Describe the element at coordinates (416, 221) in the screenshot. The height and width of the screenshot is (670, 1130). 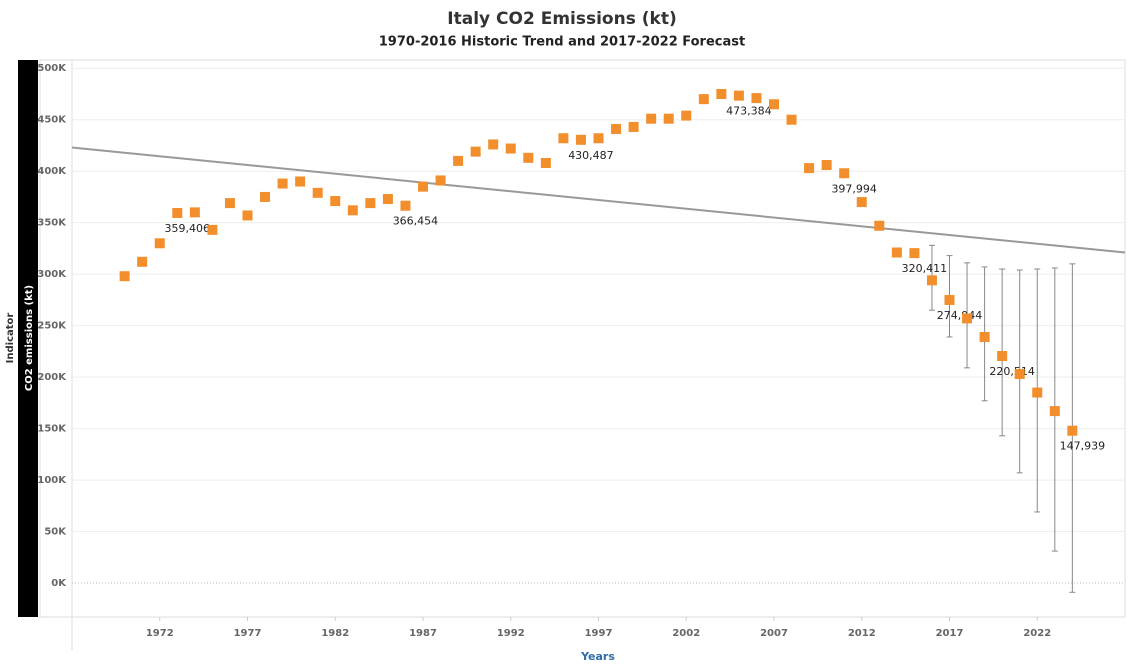
I see `data-label: 366,454` at that location.